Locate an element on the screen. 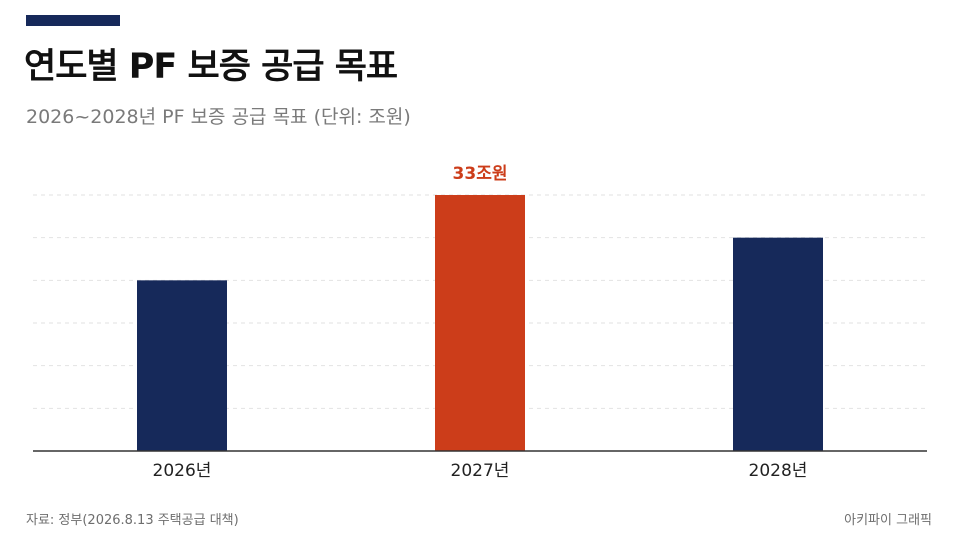  x-tick-label: 2027년 is located at coordinates (480, 471).